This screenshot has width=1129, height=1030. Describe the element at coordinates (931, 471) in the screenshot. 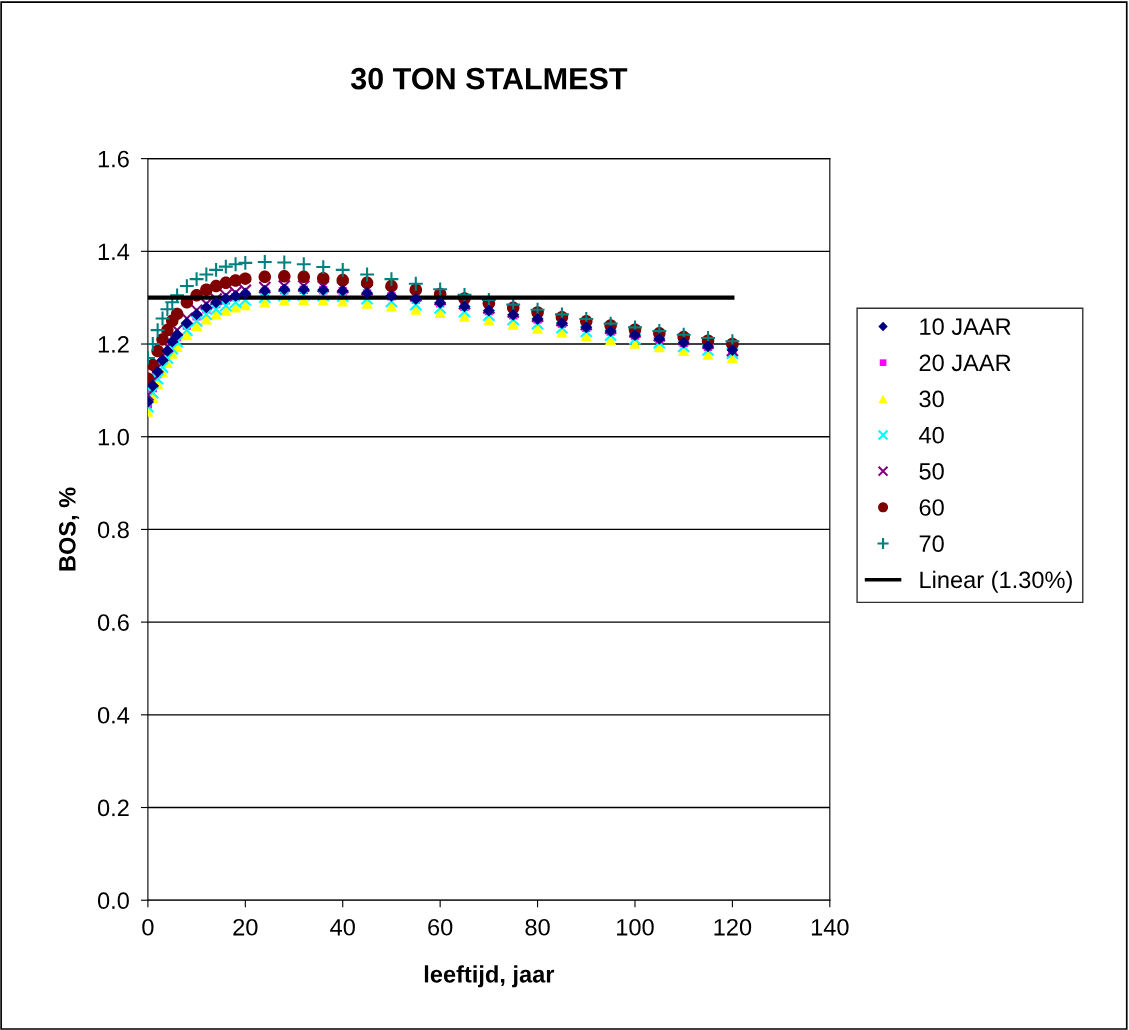

I see `legend-label: 50` at that location.